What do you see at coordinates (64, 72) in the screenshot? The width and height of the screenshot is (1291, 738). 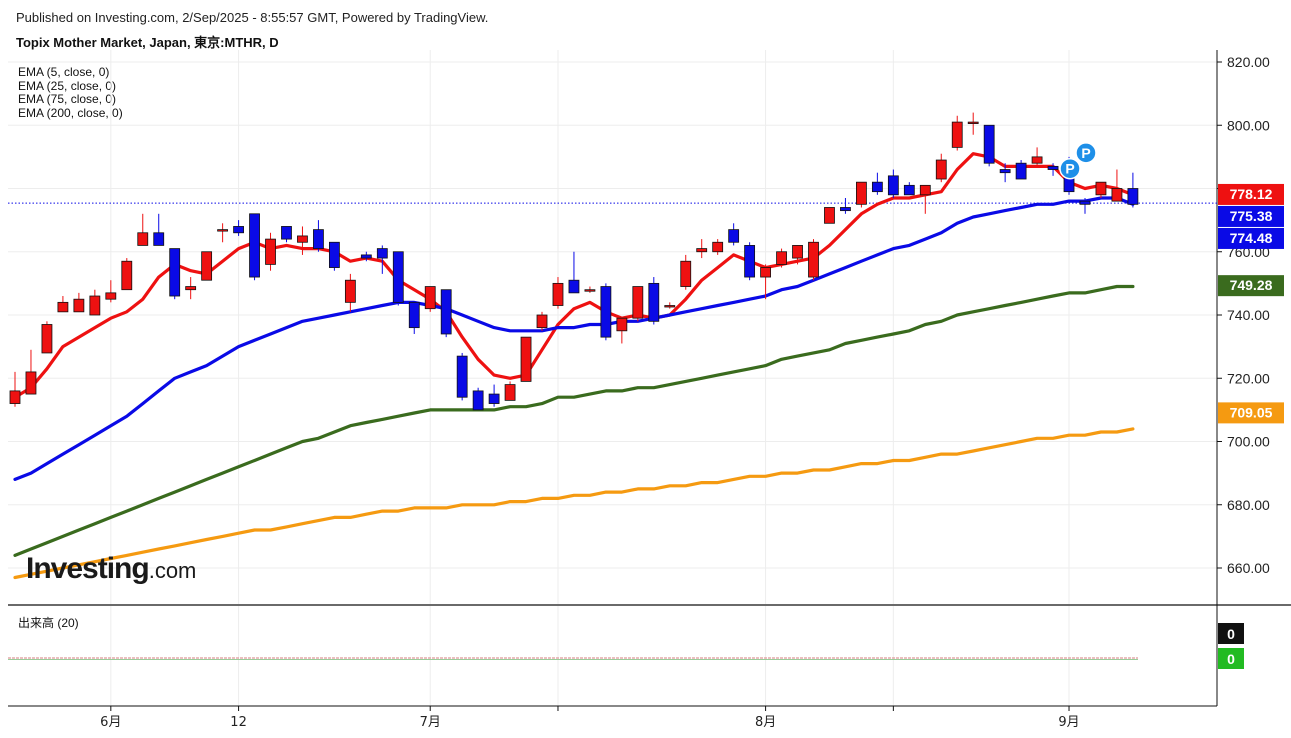 I see `legend-ema5: EMA (5, close, 0)` at bounding box center [64, 72].